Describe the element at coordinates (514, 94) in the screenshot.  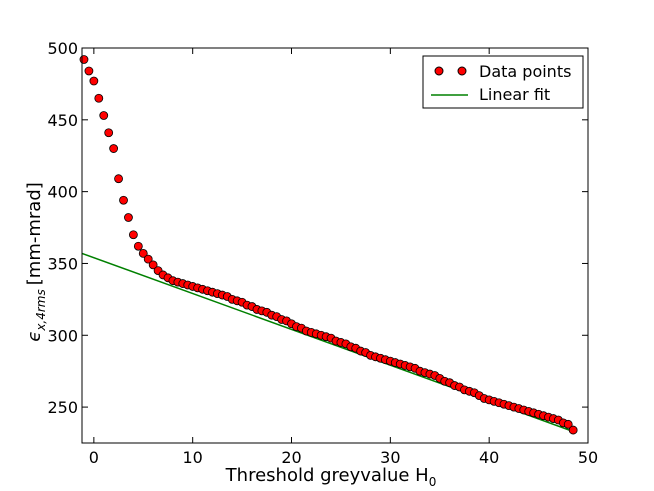
I see `legend-label-linear-fit: Linear fit` at that location.